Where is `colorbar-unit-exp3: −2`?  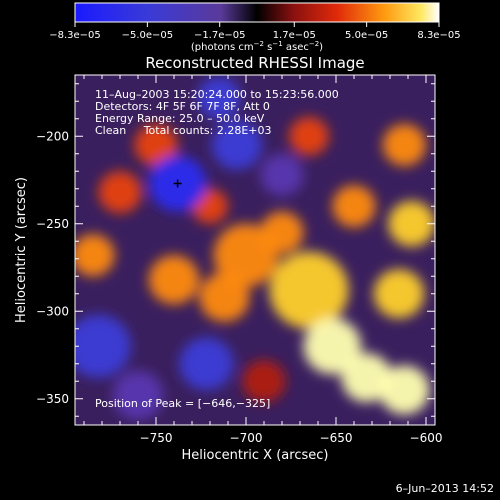
colorbar-unit-exp3: −2 is located at coordinates (314, 44).